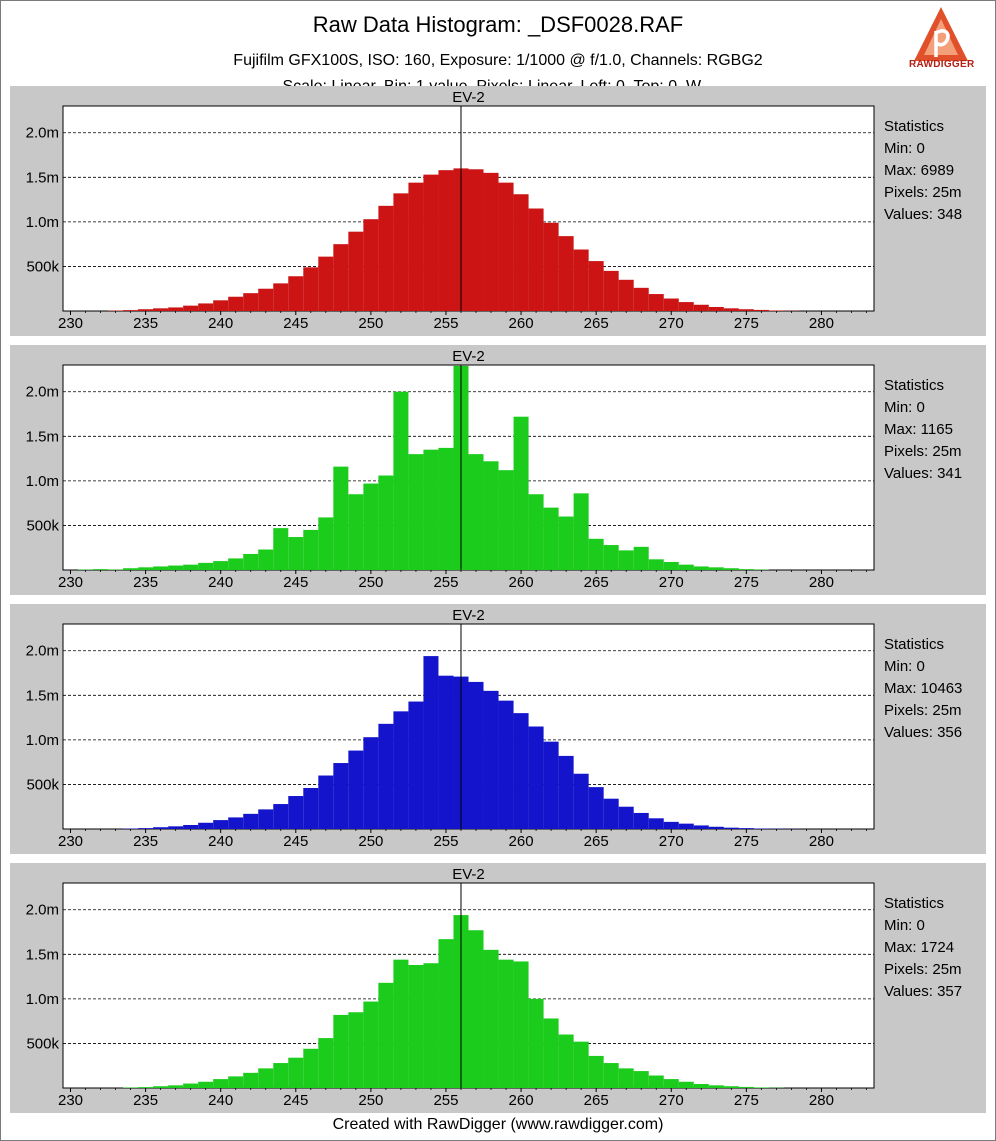  I want to click on stat-max: Max: 1724, so click(919, 947).